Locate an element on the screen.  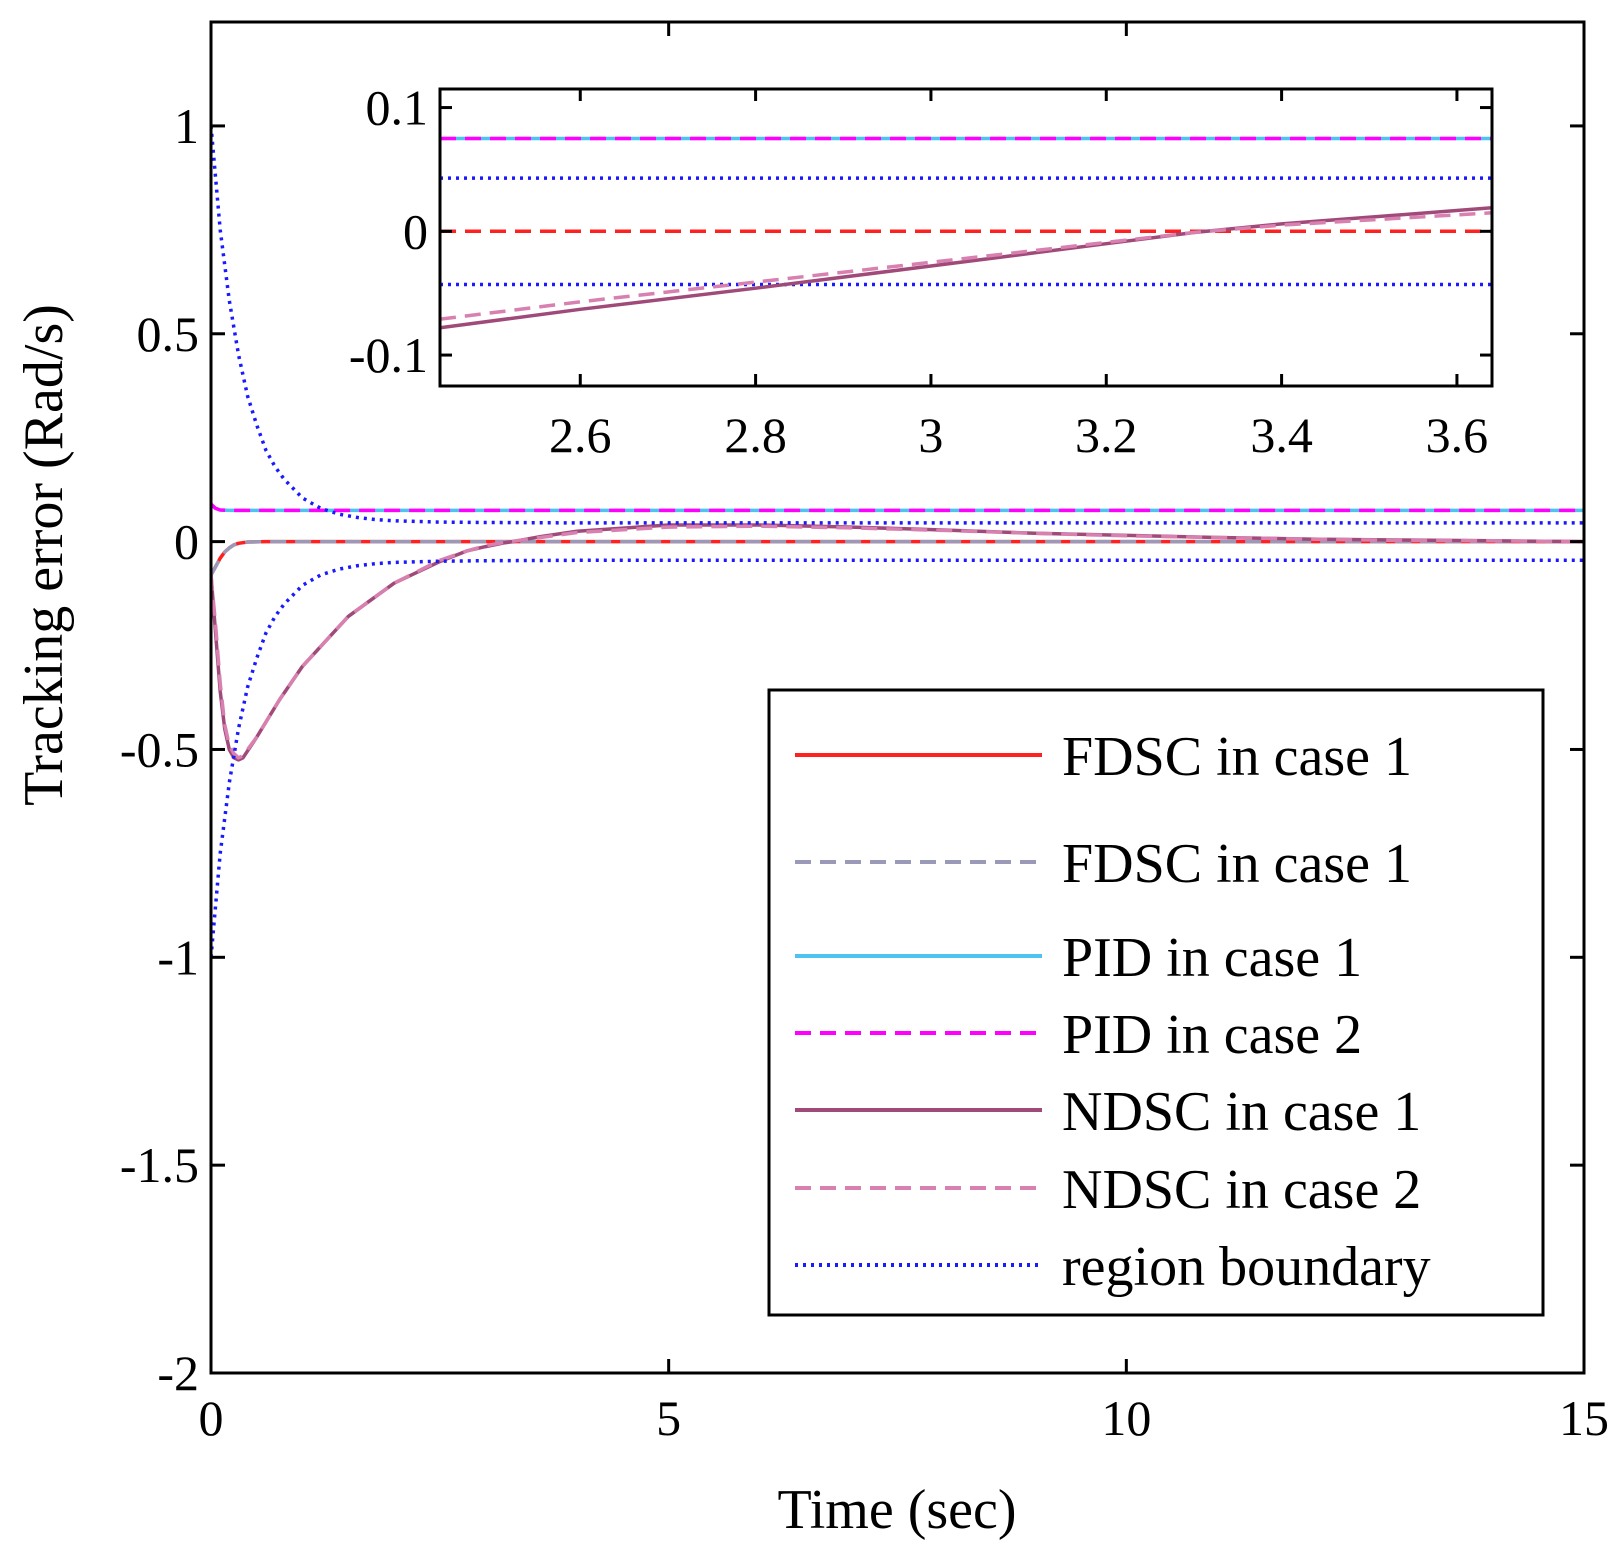
inset-y-tick-label: 0.1 is located at coordinates (397, 108).